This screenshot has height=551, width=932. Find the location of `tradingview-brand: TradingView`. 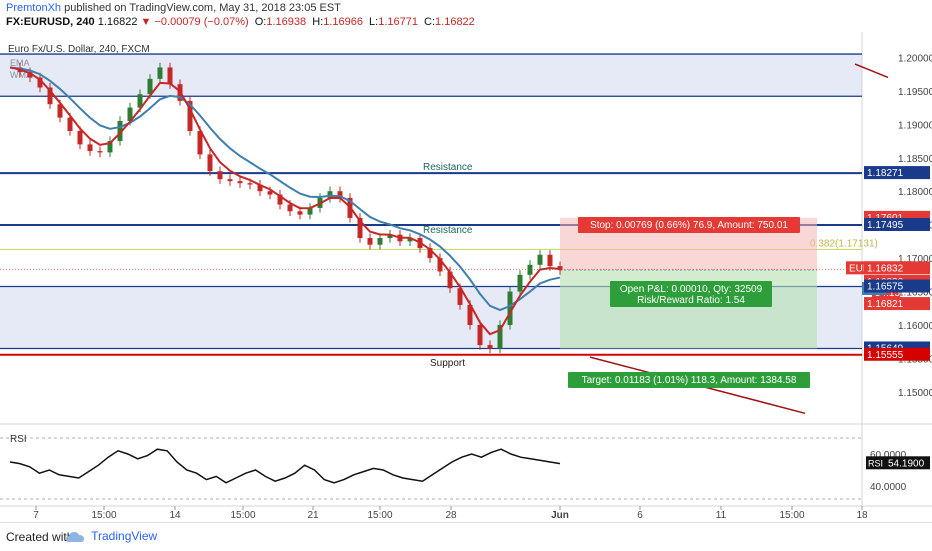

tradingview-brand: TradingView is located at coordinates (124, 536).